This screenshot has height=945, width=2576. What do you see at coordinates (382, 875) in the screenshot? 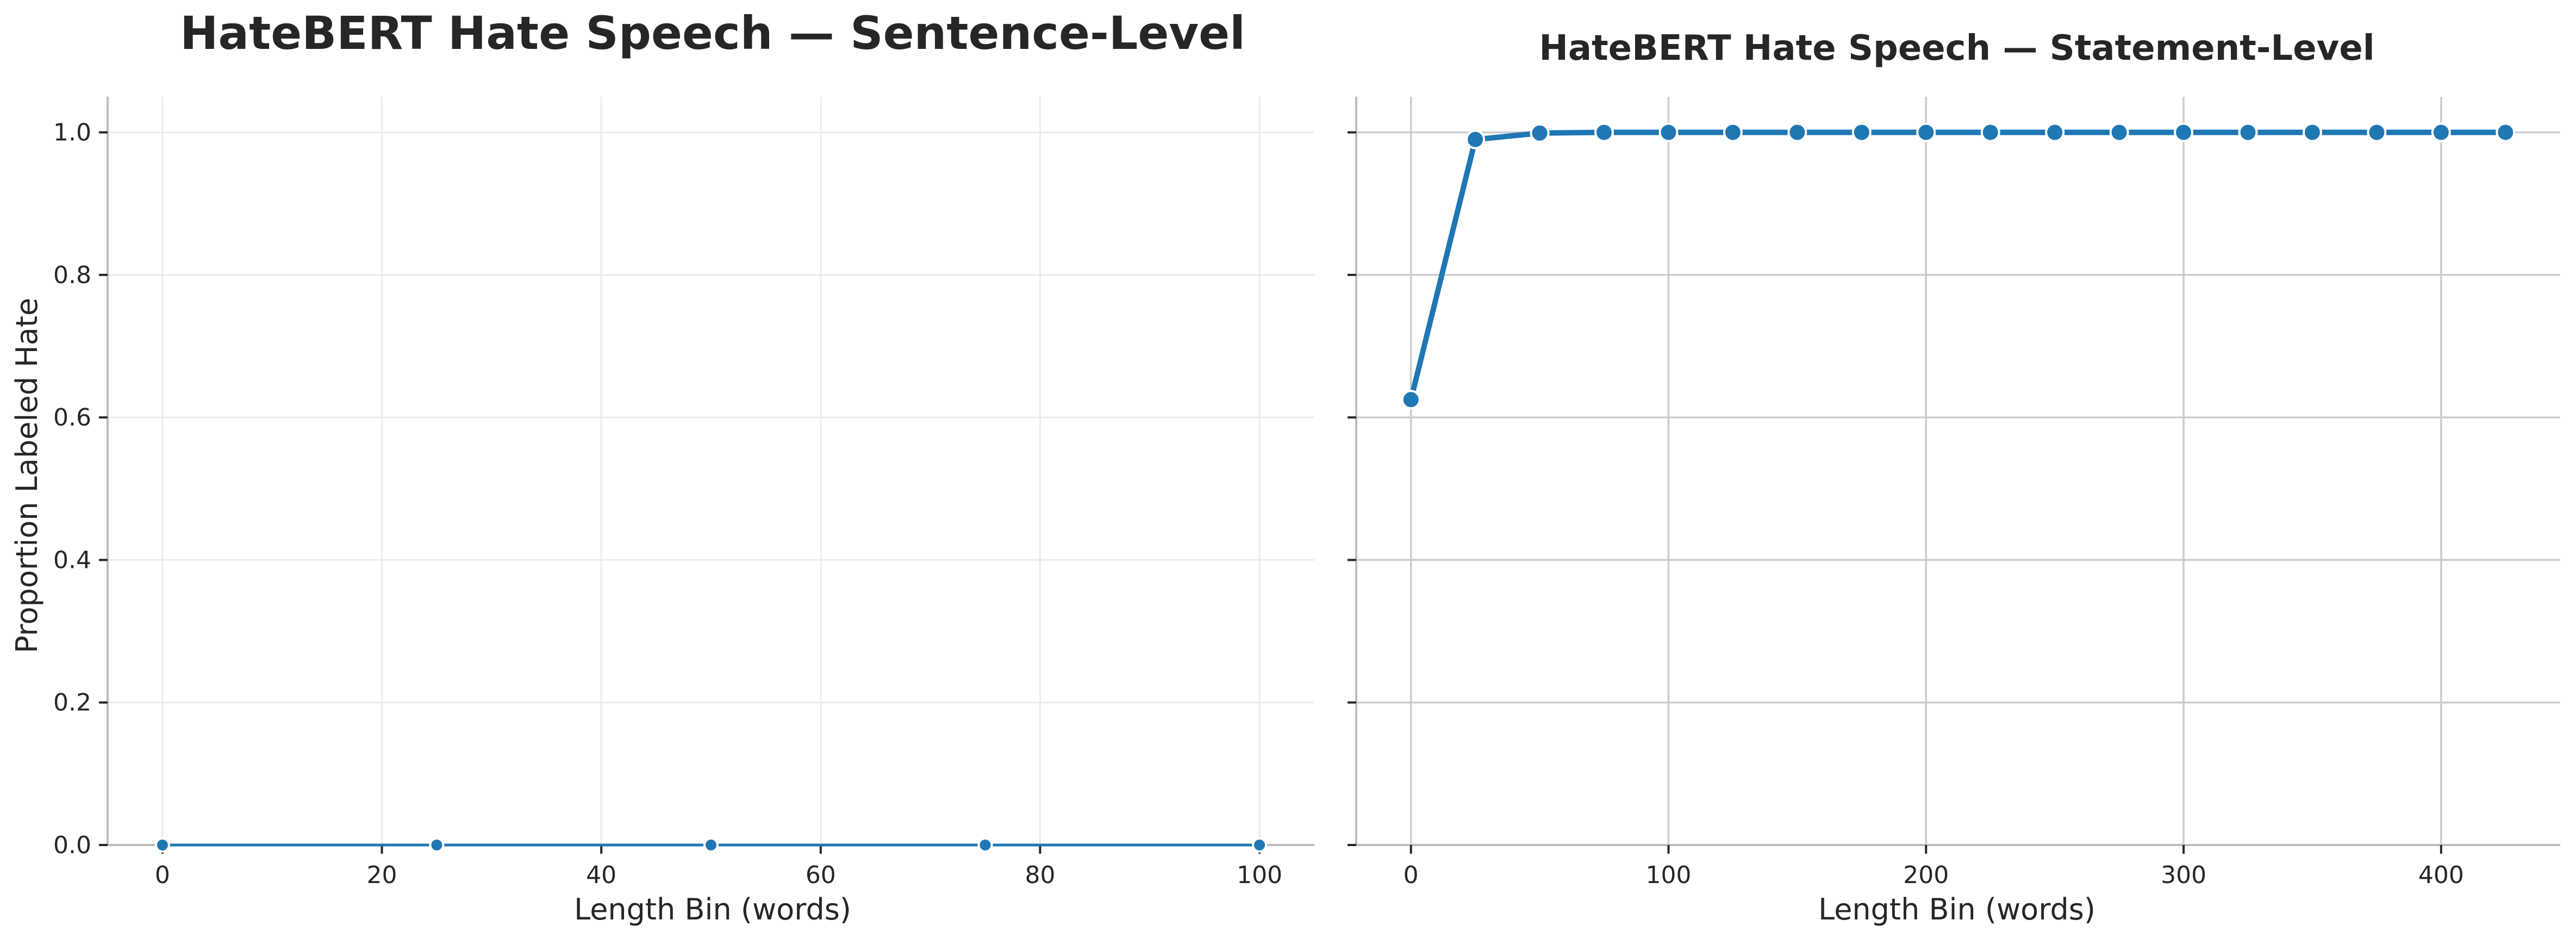
I see `x-tick-label: 20` at bounding box center [382, 875].